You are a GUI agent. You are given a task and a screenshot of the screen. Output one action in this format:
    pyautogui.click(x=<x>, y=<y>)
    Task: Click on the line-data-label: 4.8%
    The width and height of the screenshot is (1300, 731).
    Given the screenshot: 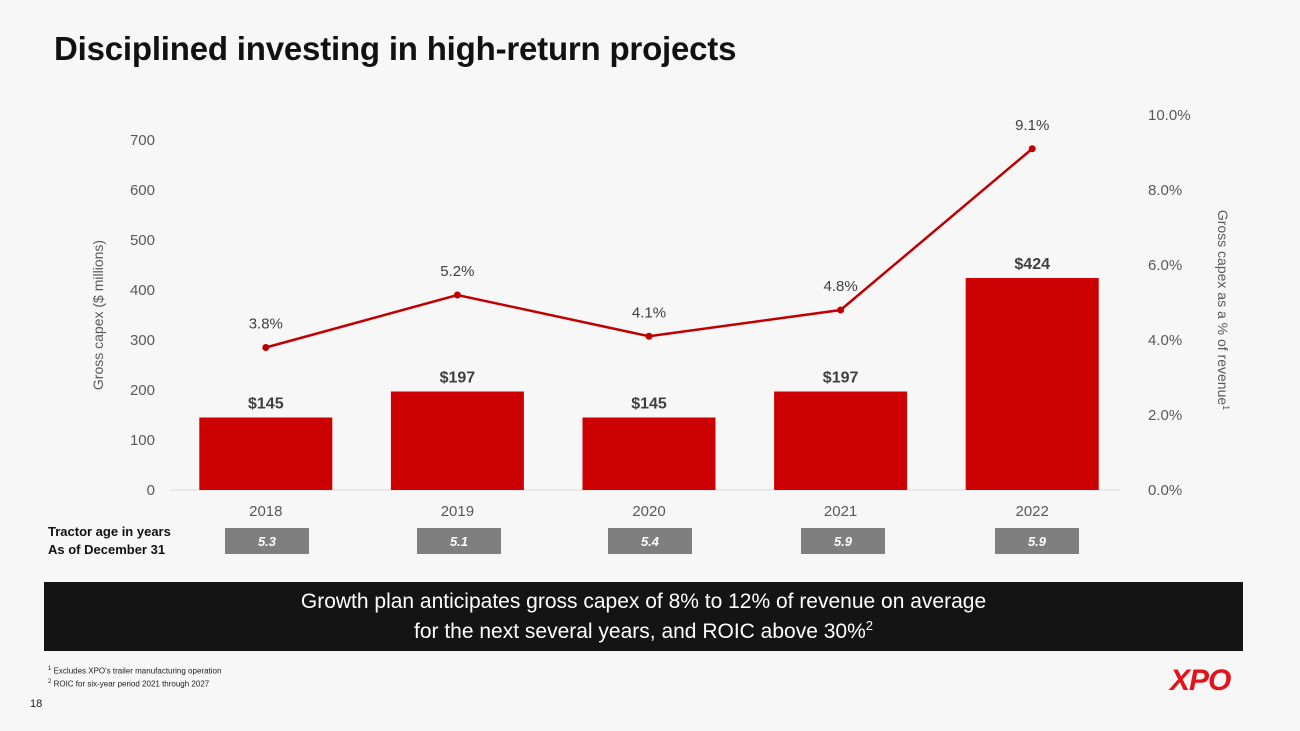 What is the action you would take?
    pyautogui.click(x=840, y=286)
    